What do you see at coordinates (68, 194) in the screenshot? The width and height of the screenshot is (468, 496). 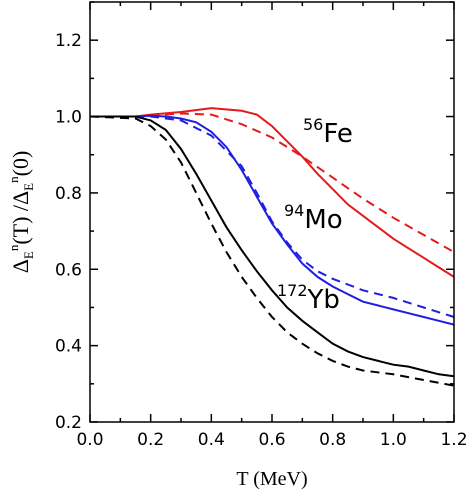 I see `y-tick-label: 0.8` at bounding box center [68, 194].